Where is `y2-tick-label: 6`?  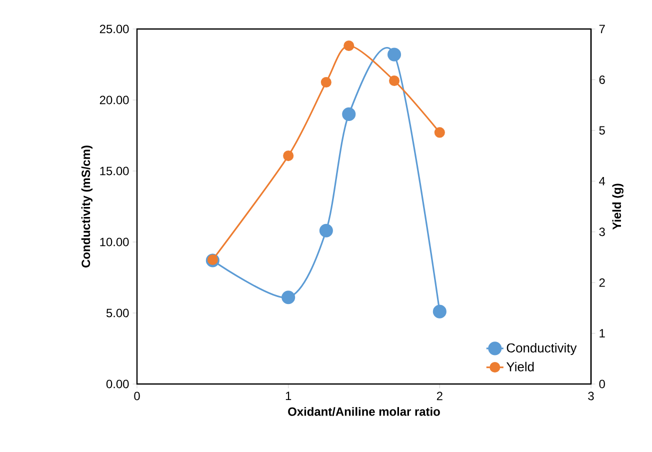 y2-tick-label: 6 is located at coordinates (602, 79).